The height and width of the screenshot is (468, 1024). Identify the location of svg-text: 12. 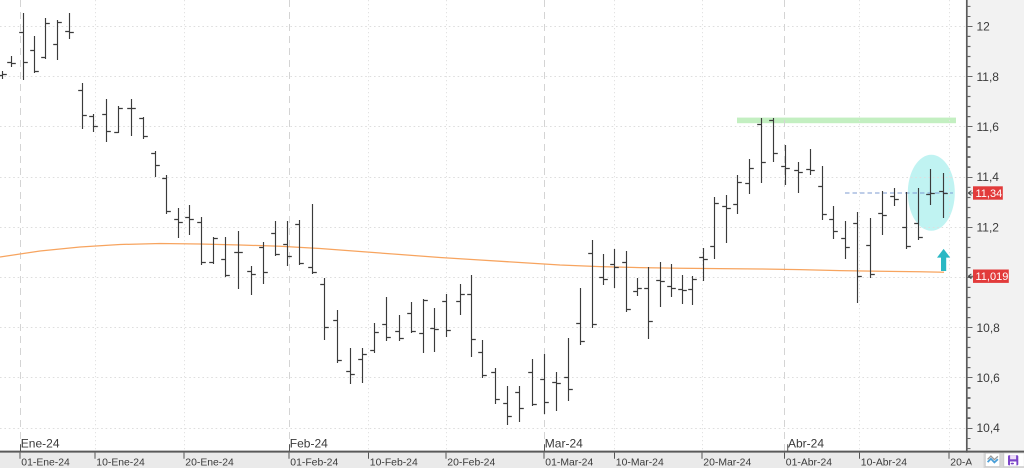
(984, 27).